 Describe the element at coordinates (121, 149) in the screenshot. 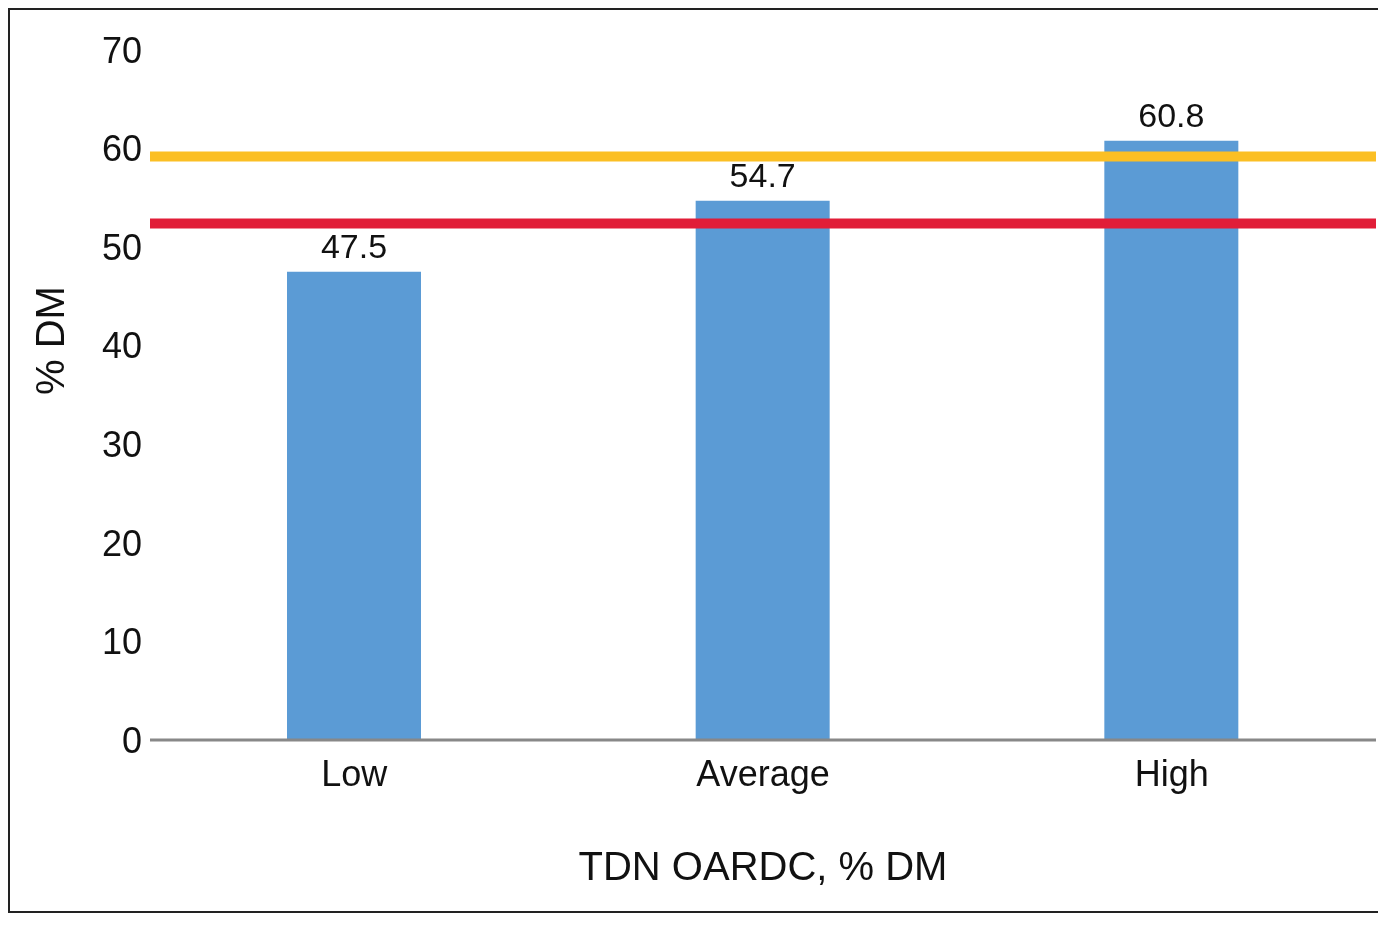

I see `y-tick-label: 60` at that location.